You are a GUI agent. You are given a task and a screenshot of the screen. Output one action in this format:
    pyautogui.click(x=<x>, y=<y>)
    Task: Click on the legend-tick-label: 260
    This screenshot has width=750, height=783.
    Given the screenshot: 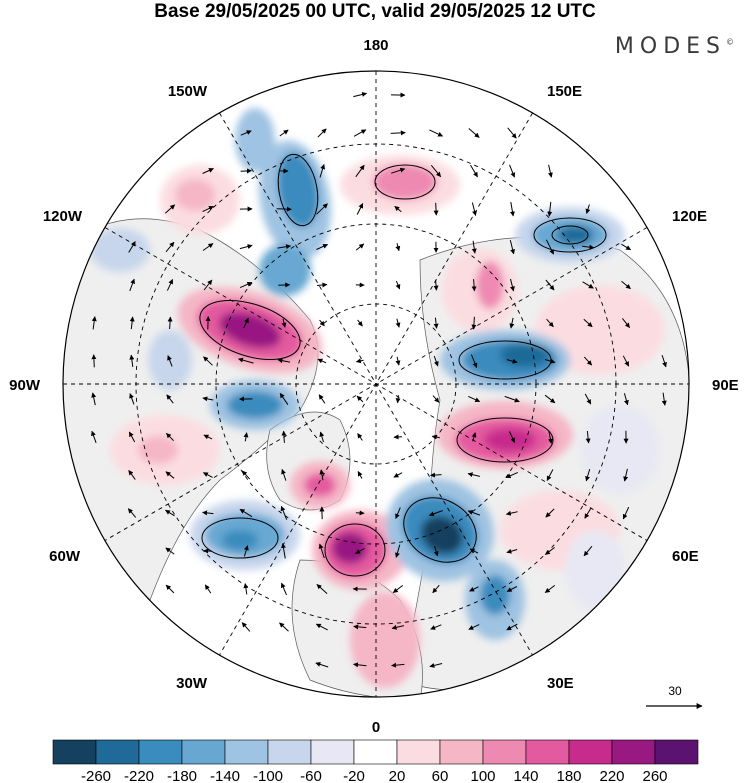 What is the action you would take?
    pyautogui.click(x=654, y=775)
    